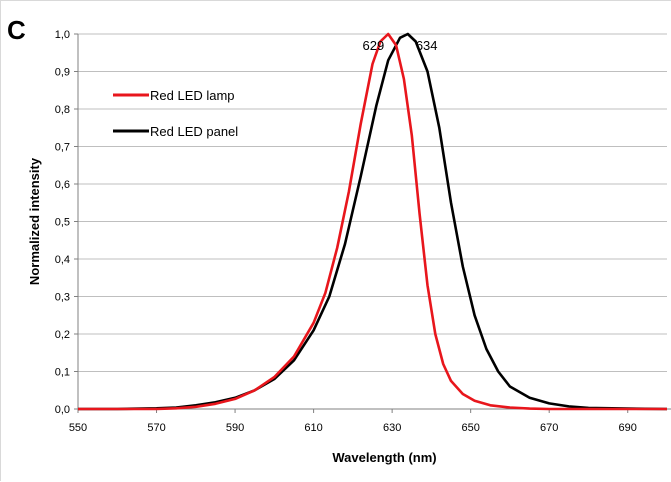  What do you see at coordinates (156, 428) in the screenshot?
I see `x-tick-label: 570` at bounding box center [156, 428].